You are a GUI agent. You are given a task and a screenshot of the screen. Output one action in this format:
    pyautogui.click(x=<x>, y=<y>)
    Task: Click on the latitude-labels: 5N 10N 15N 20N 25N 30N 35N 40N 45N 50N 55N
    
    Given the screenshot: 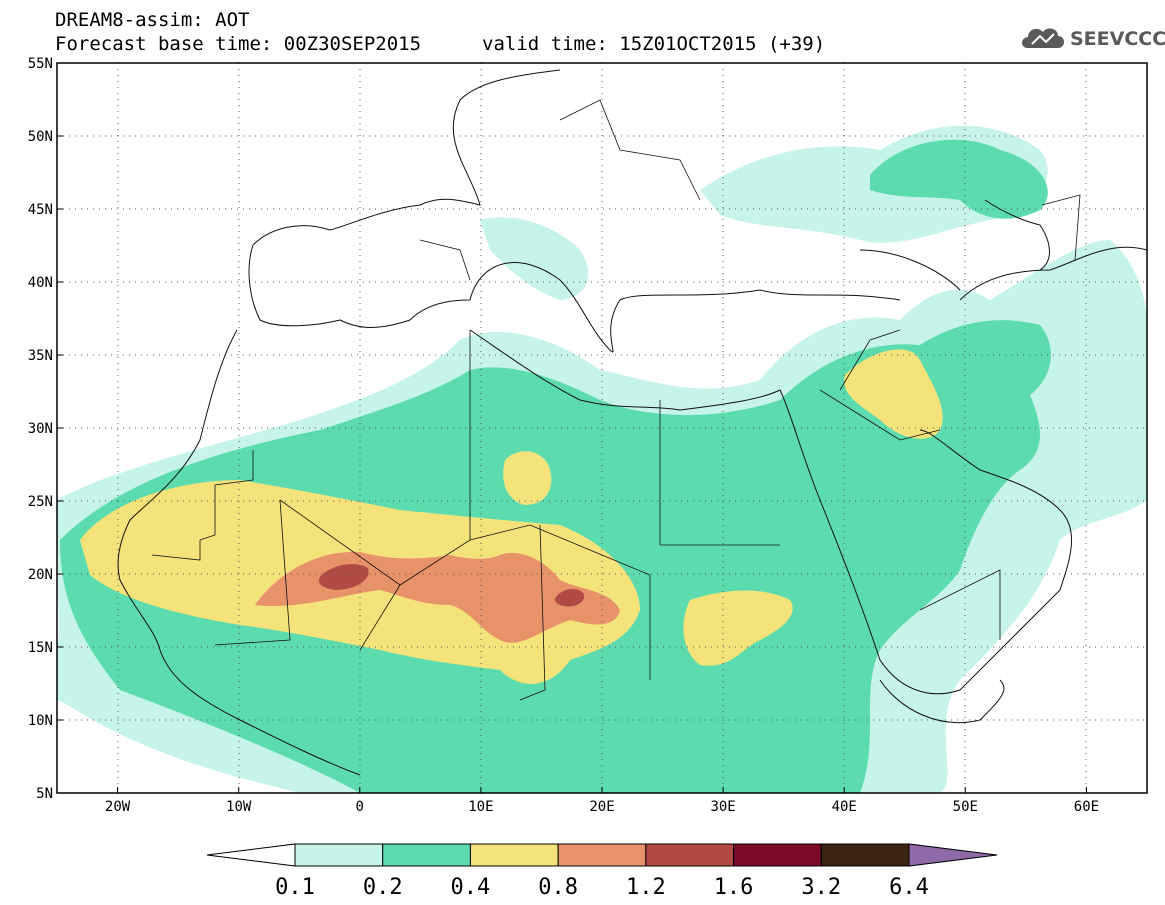 What is the action you would take?
    pyautogui.click(x=45, y=429)
    